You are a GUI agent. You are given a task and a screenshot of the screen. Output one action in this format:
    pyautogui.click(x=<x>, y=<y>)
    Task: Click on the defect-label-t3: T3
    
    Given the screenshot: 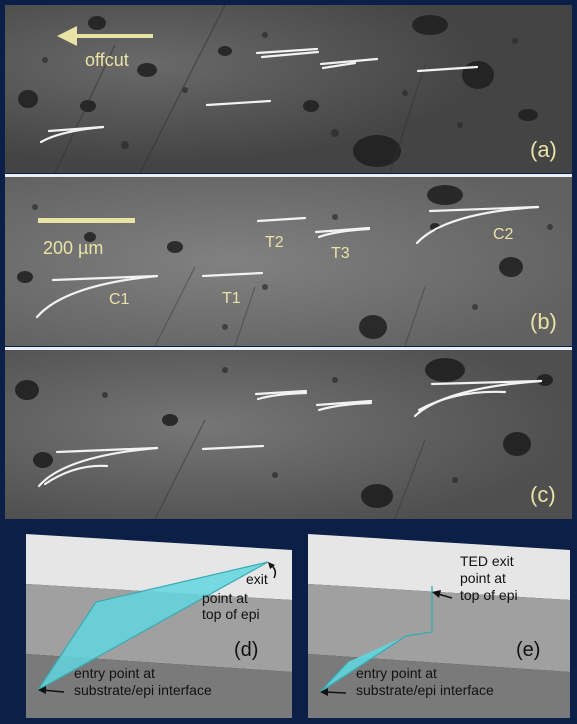 What is the action you would take?
    pyautogui.click(x=340, y=253)
    